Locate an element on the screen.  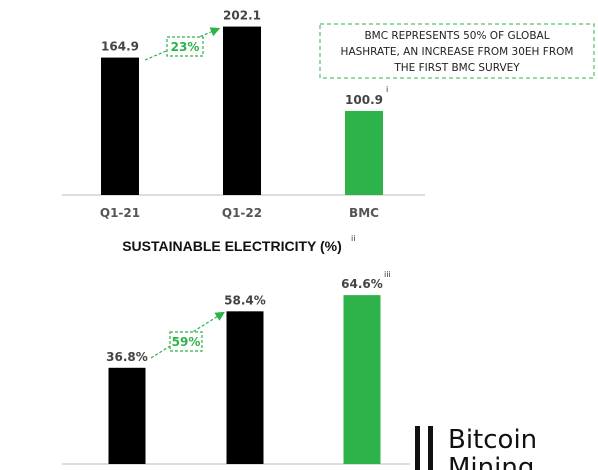
sustainable-electricity-title: SUSTAINABLE ELECTRICITY (%) is located at coordinates (232, 246).